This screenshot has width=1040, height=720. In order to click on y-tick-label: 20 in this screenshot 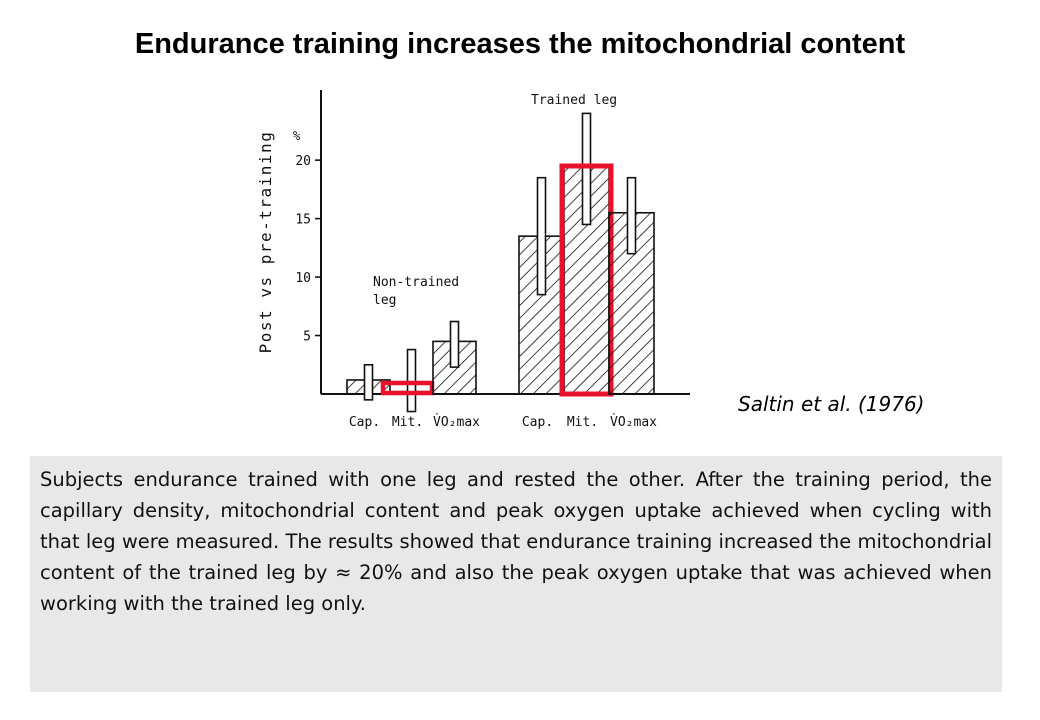, I will do `click(303, 161)`.